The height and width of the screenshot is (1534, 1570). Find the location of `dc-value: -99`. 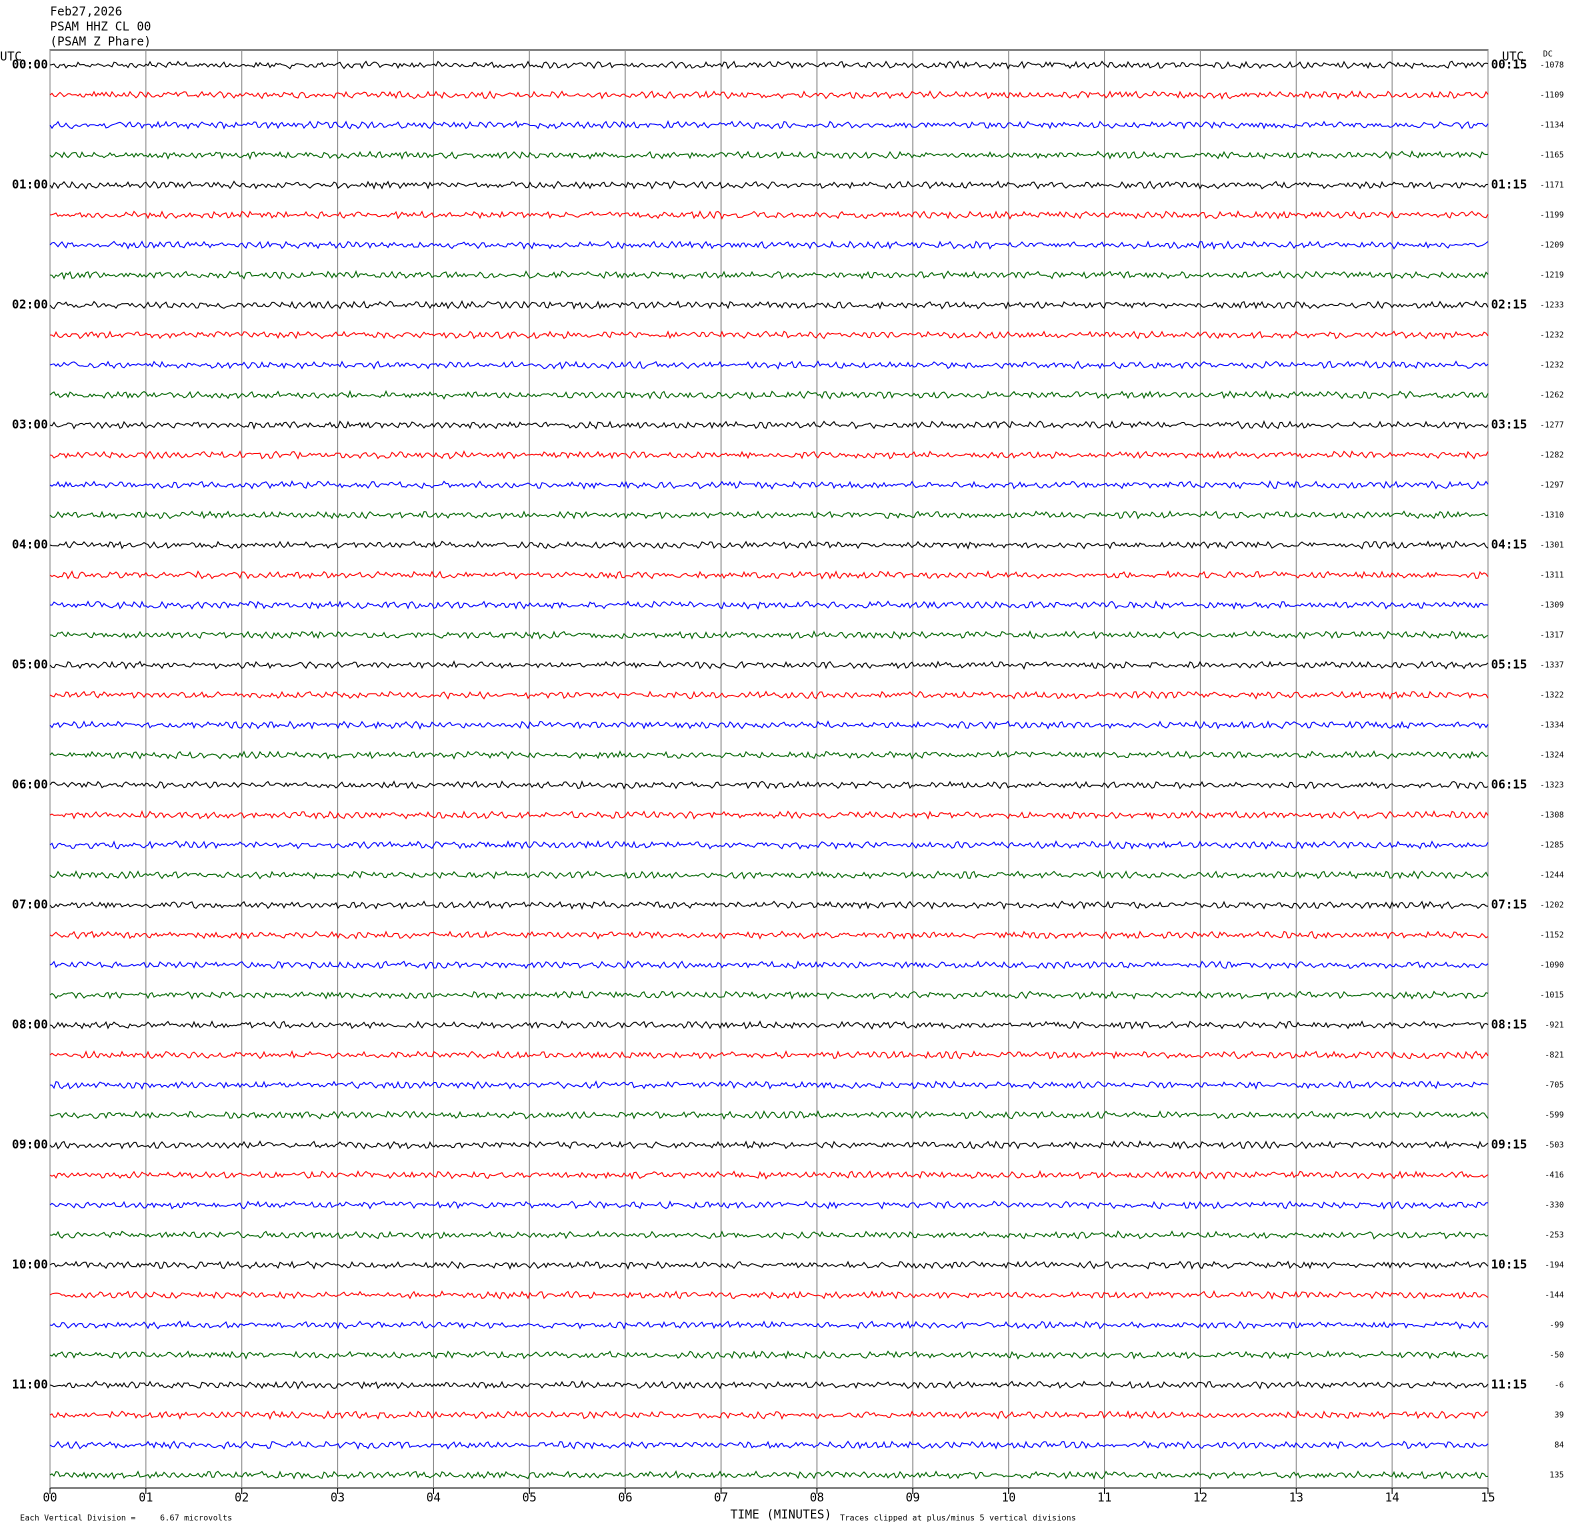

dc-value: -99 is located at coordinates (1557, 1325).